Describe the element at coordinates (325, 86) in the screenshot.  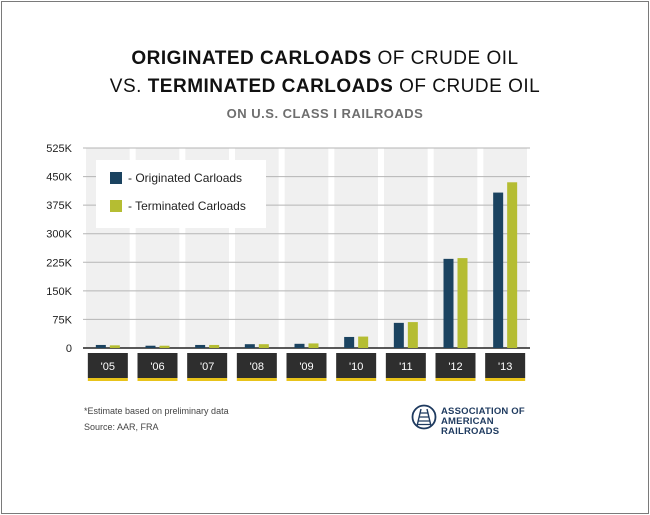
I see `chart-title-line-2: VS. TERMINATED CARLOADS OF CRUDE OIL` at that location.